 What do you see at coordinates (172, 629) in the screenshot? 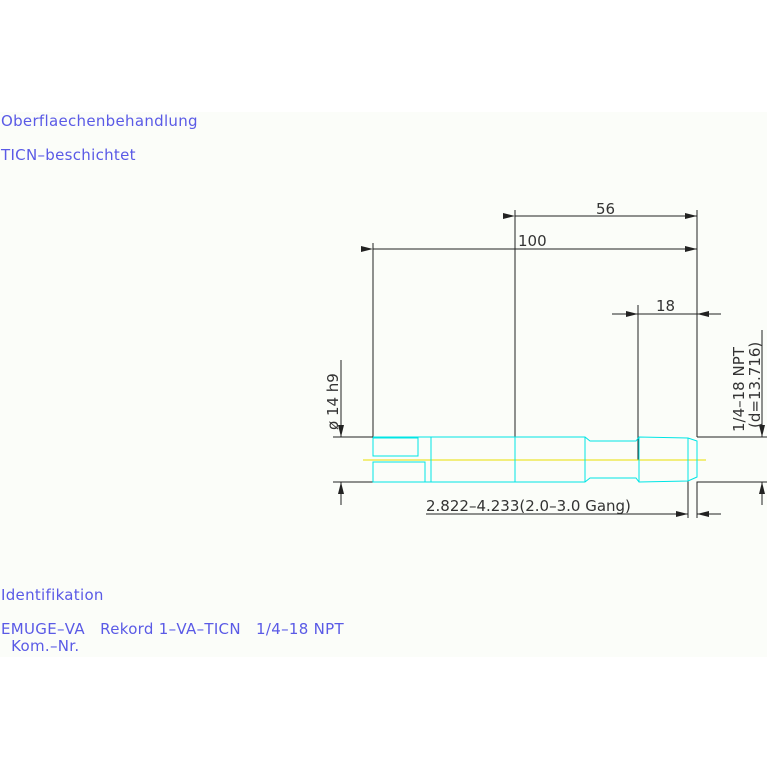
I see `identification-value: EMUGE–VA Rekord 1–VA–TICN 1/4–18 NPT` at bounding box center [172, 629].